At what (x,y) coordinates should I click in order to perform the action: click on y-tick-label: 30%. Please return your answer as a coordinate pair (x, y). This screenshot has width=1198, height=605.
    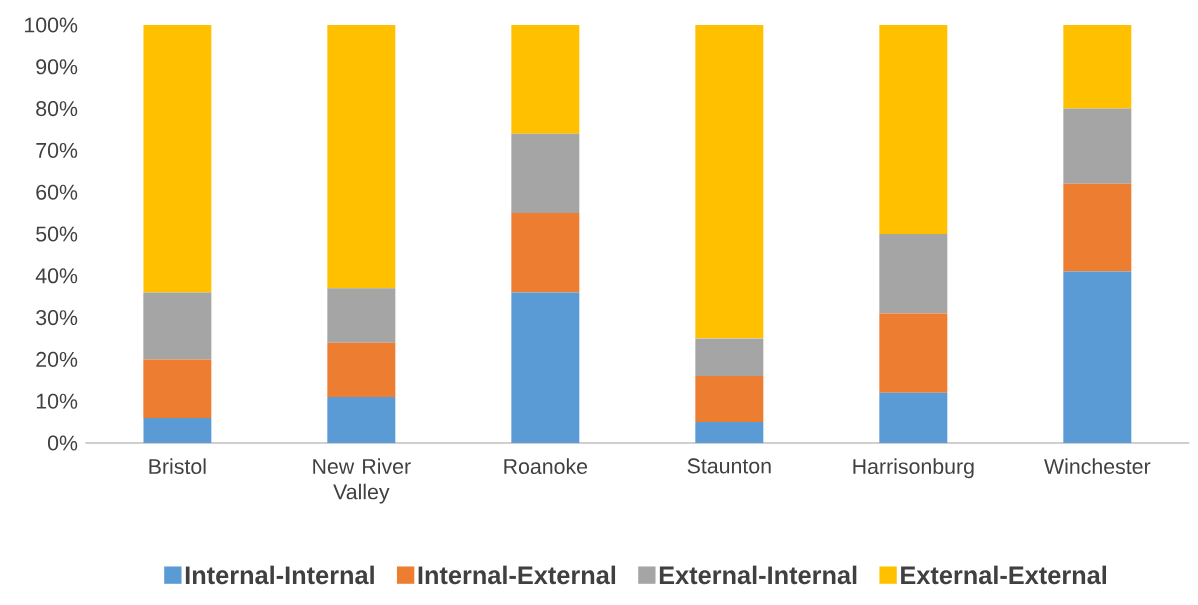
    Looking at the image, I should click on (57, 318).